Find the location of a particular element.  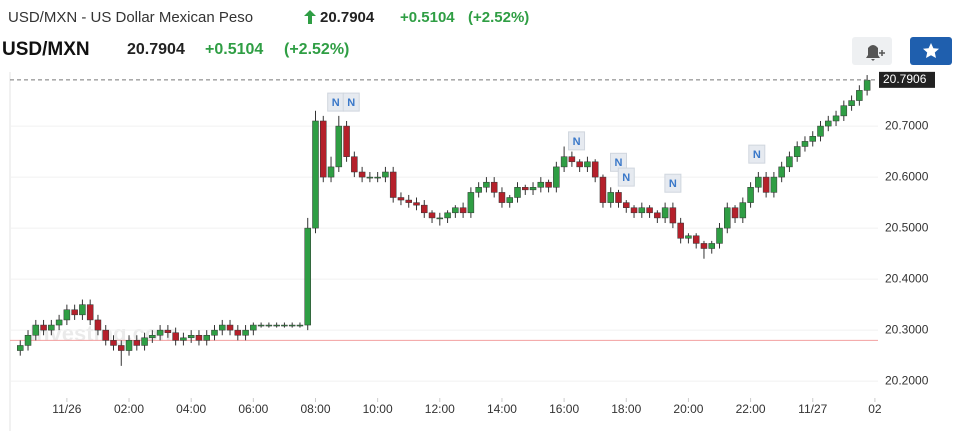

y-tick-label: 20.5000 is located at coordinates (907, 227).